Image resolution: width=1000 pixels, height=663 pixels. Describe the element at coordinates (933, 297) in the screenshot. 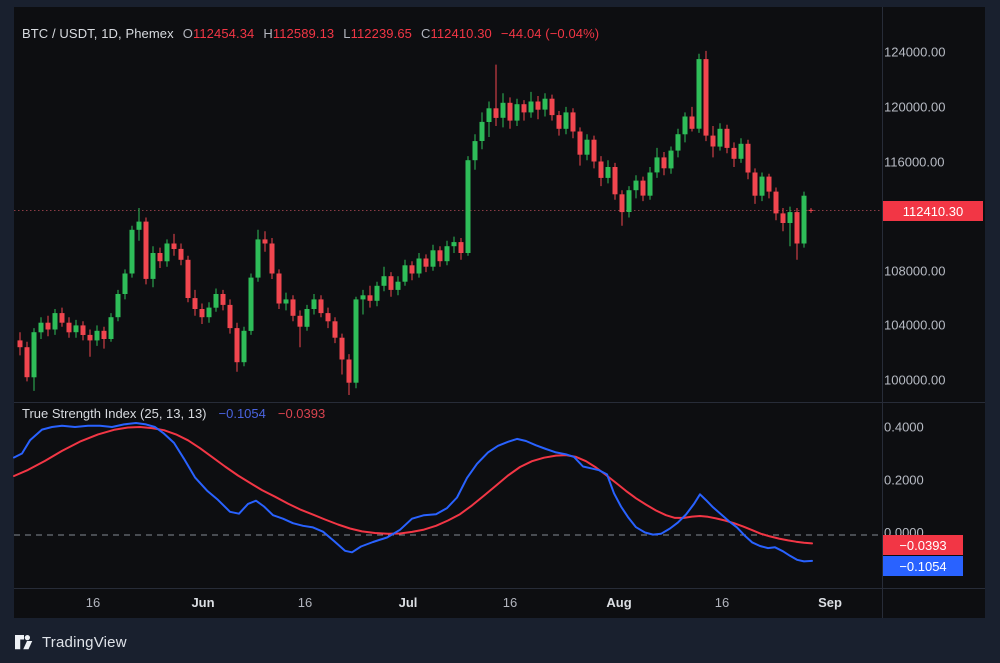

I see `price-scale` at that location.